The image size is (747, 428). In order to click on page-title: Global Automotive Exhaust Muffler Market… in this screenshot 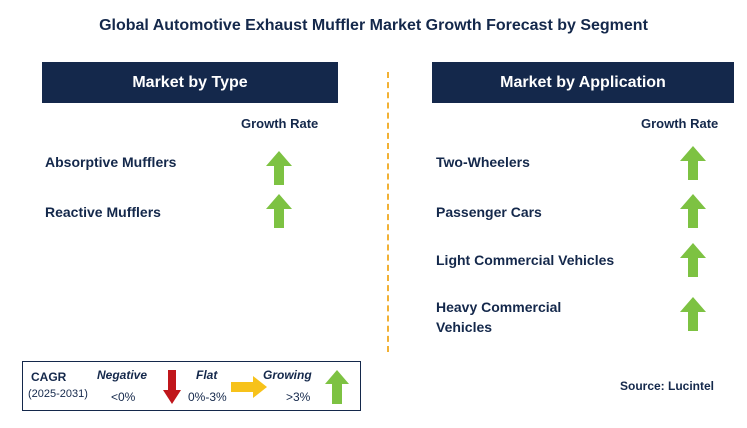, I will do `click(373, 25)`.